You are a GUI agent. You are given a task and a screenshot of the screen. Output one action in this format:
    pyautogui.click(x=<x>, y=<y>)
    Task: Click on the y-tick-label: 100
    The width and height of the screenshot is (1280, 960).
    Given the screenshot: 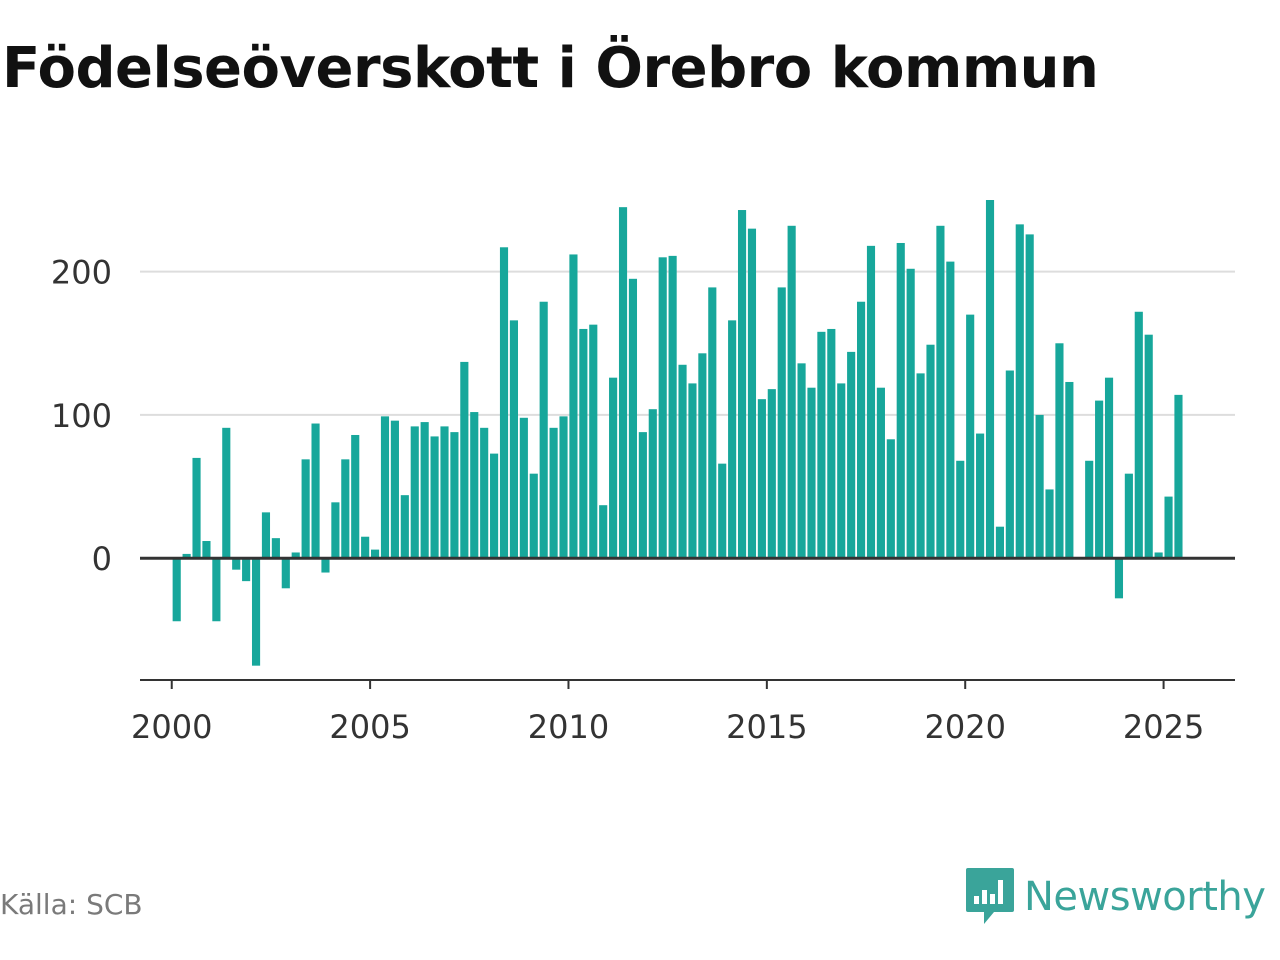 What is the action you would take?
    pyautogui.click(x=81, y=416)
    